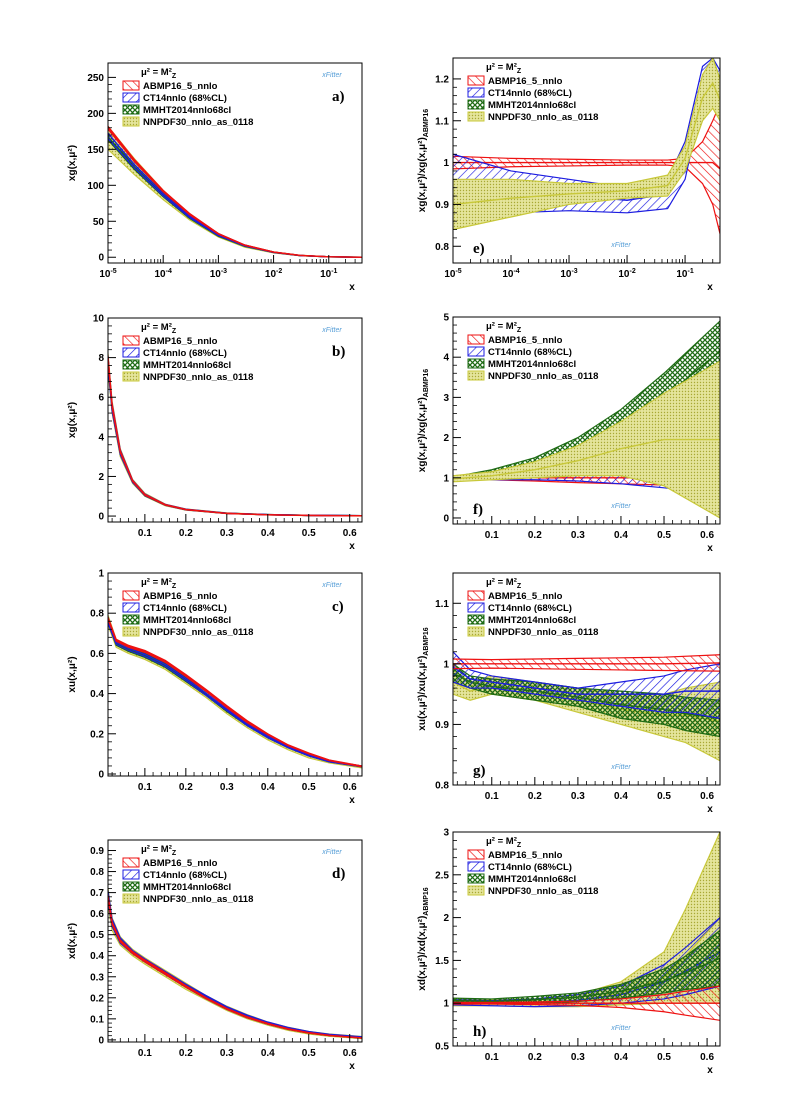  What do you see at coordinates (235, 438) in the screenshot?
I see `central-line-b-ct14nnlo-68-cl` at bounding box center [235, 438].